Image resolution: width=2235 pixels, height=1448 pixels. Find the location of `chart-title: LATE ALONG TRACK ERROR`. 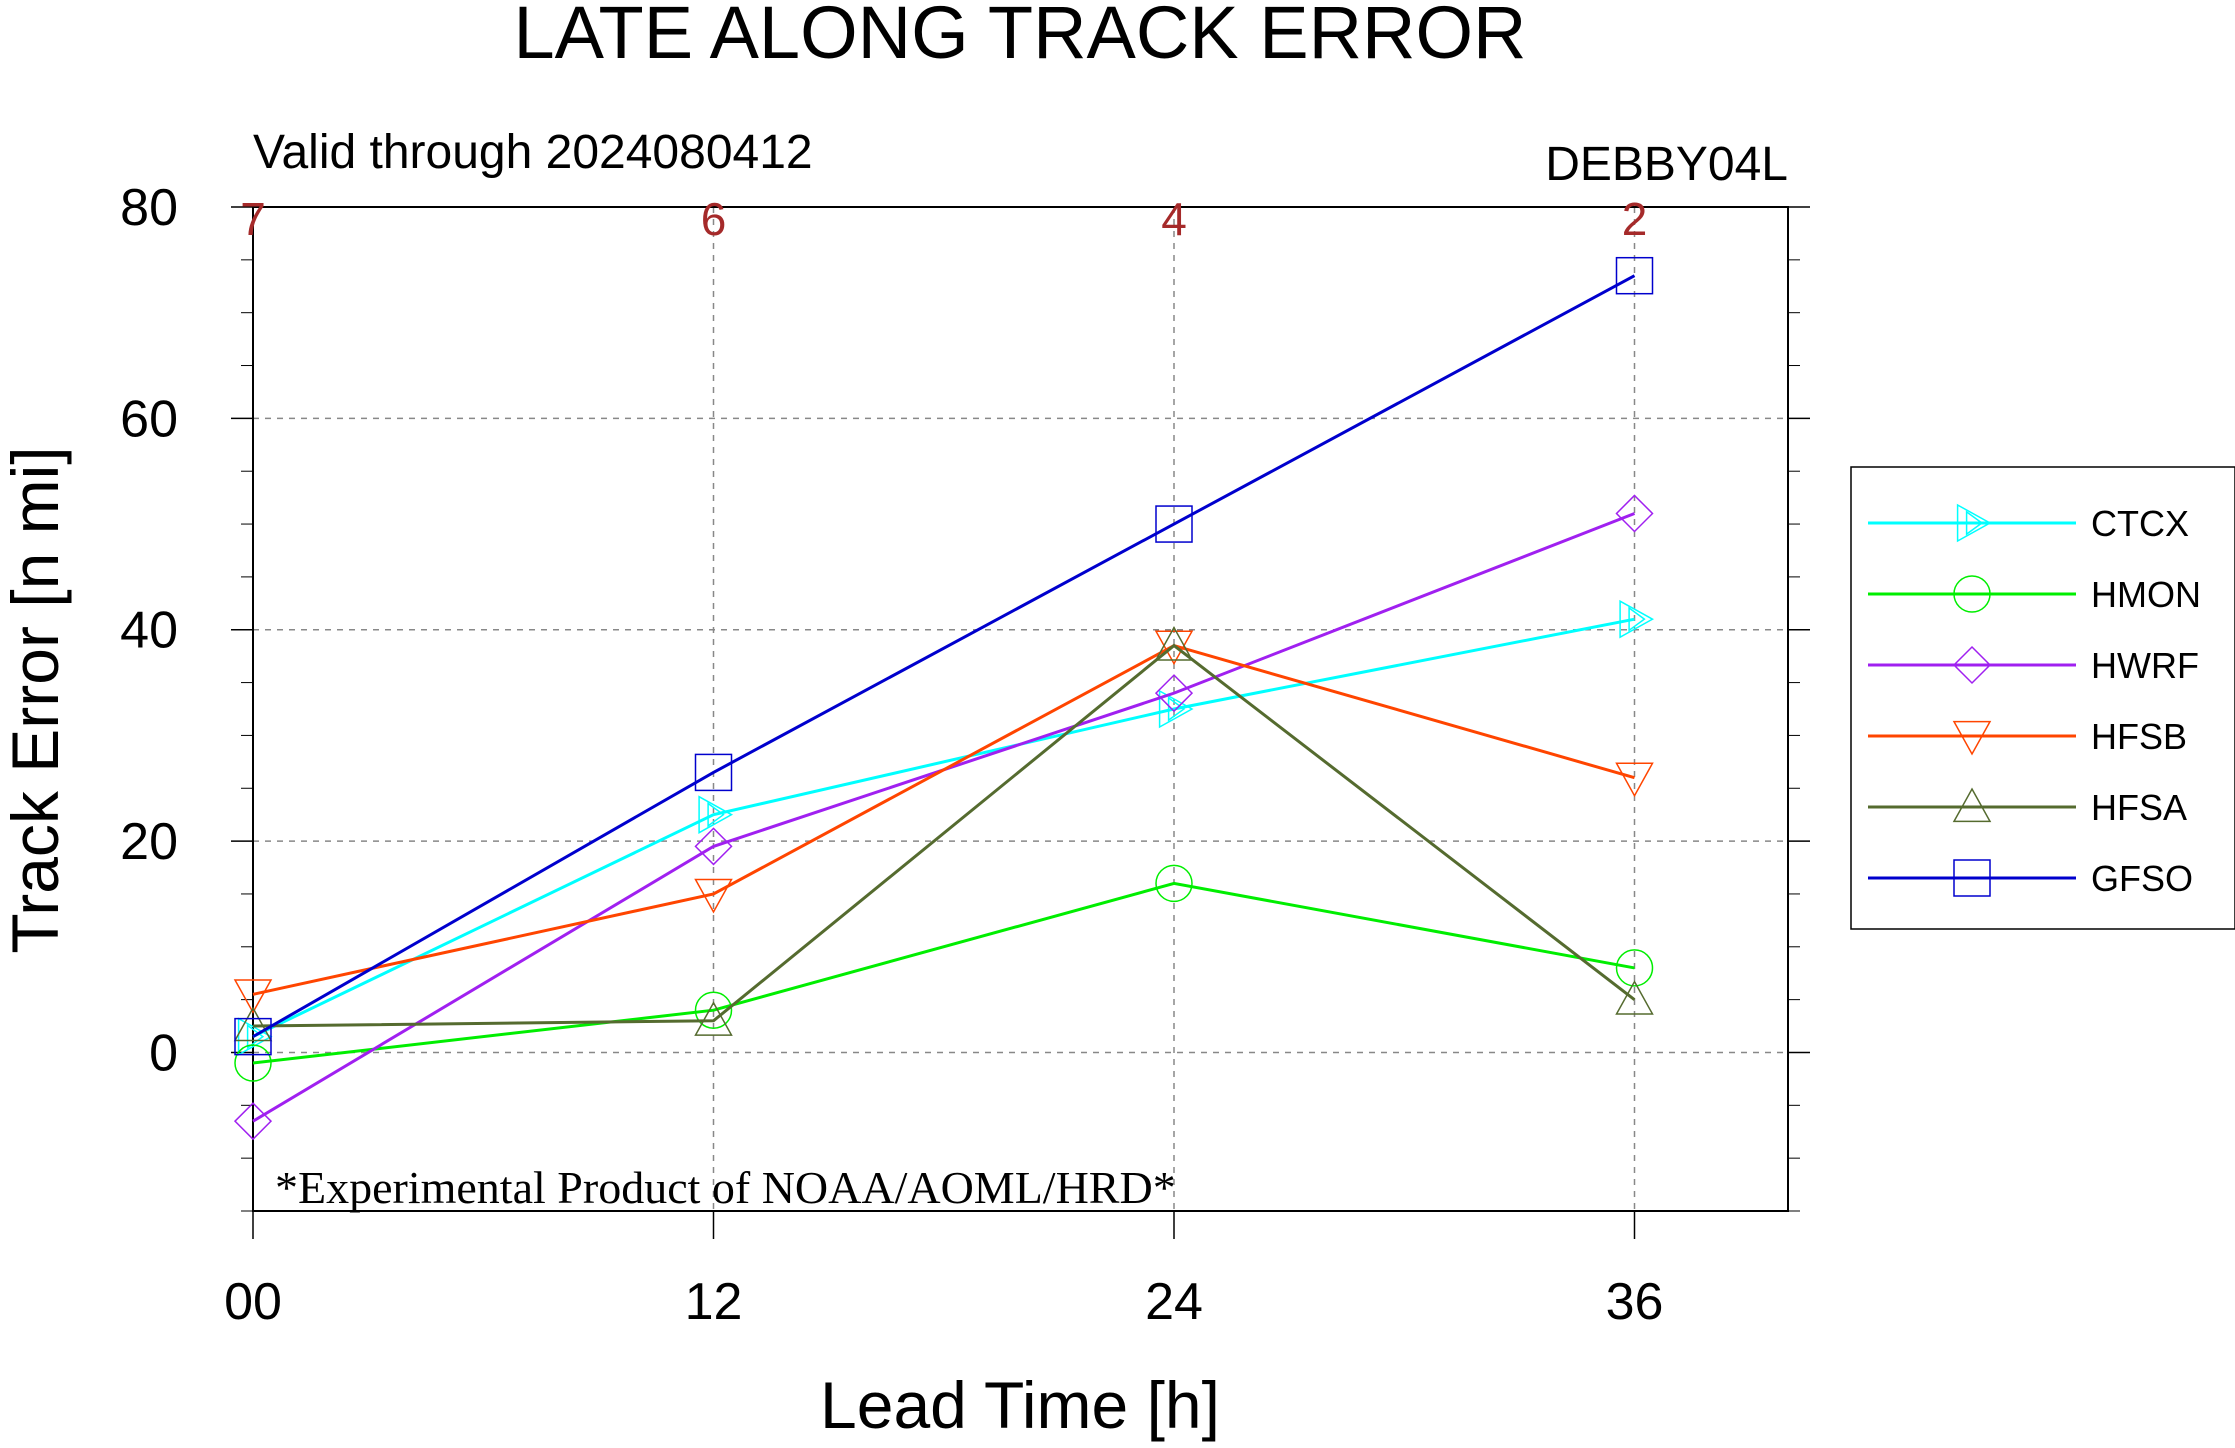

chart-title: LATE ALONG TRACK ERROR is located at coordinates (1020, 37).